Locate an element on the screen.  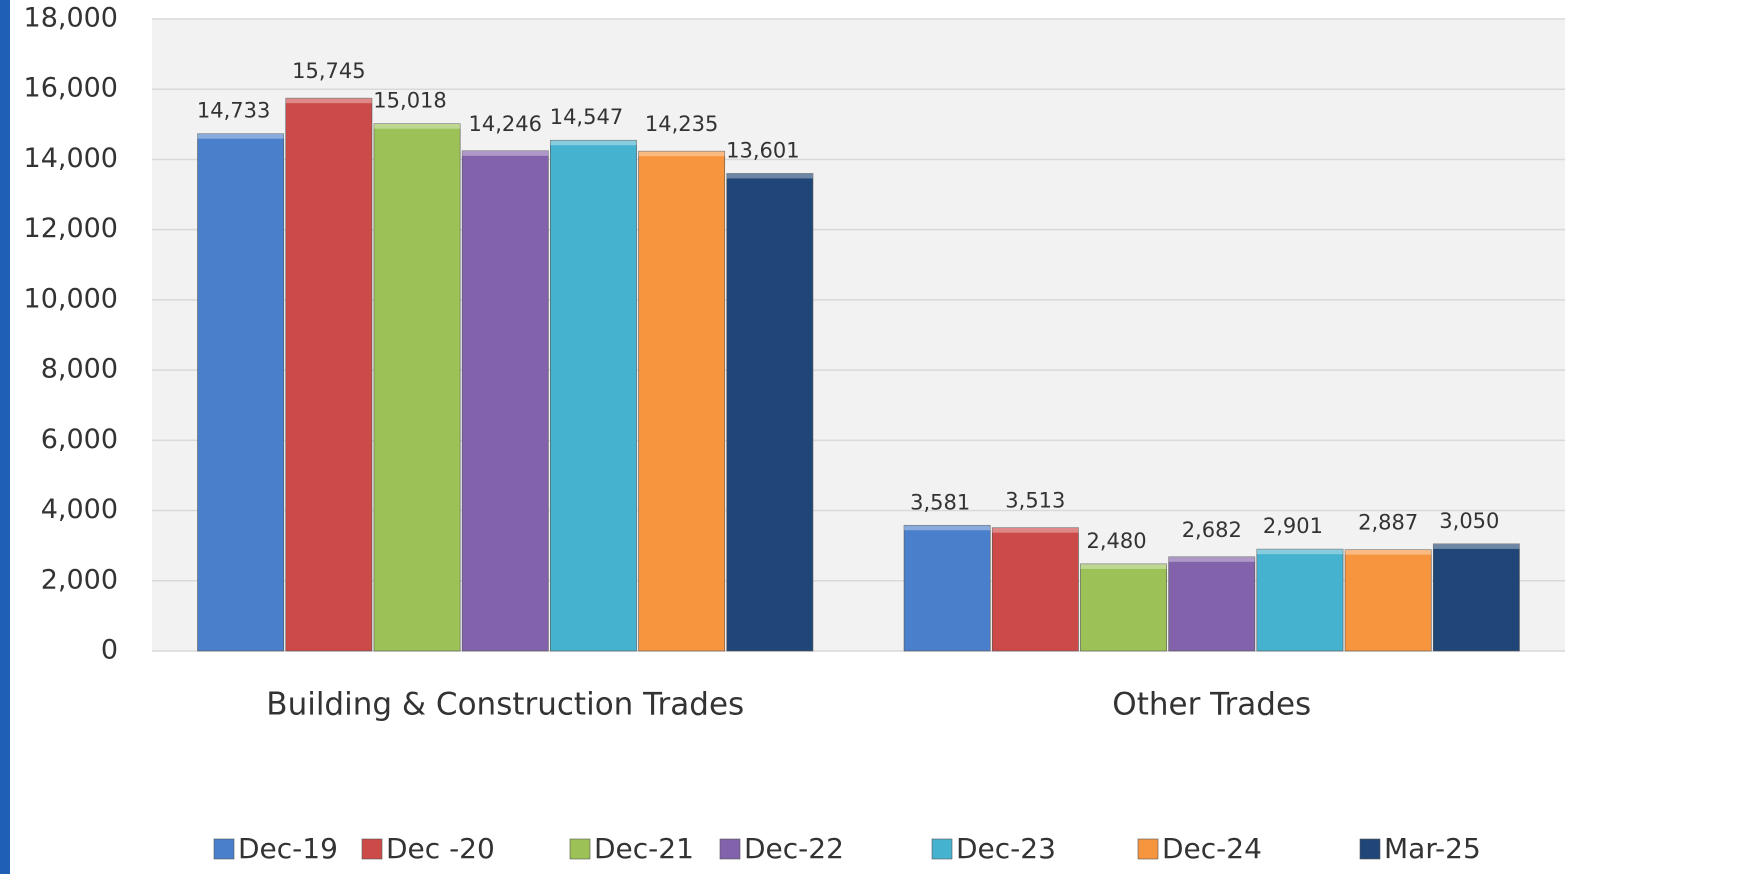
legend-label: Dec-23 is located at coordinates (1006, 848).